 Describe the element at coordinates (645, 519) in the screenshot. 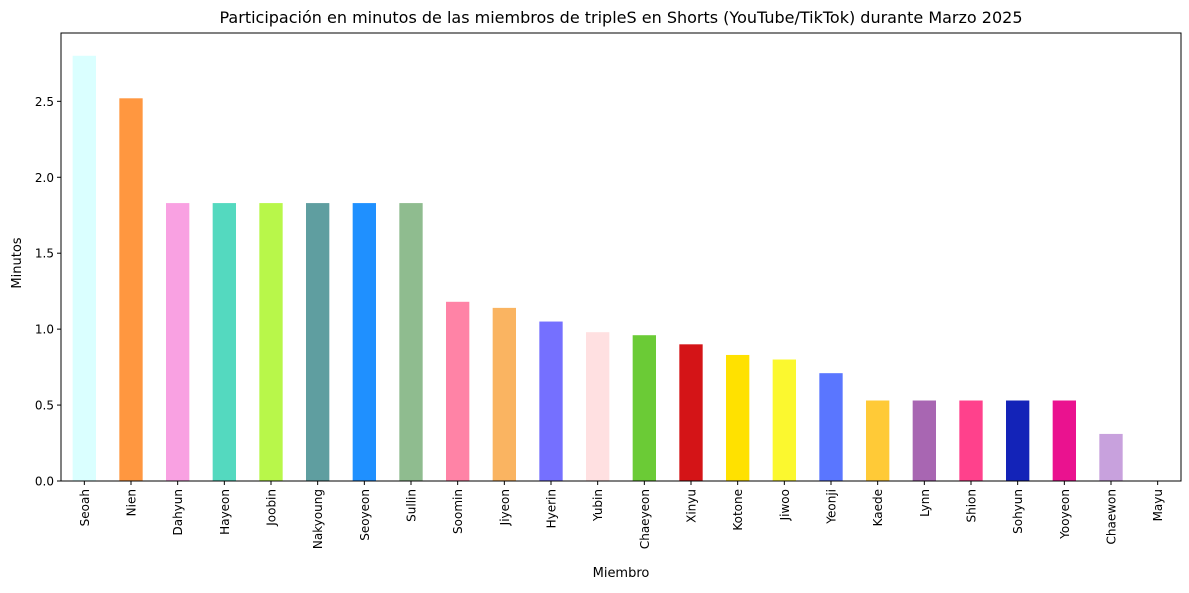

I see `x-tick-label: Chaeyeon` at that location.